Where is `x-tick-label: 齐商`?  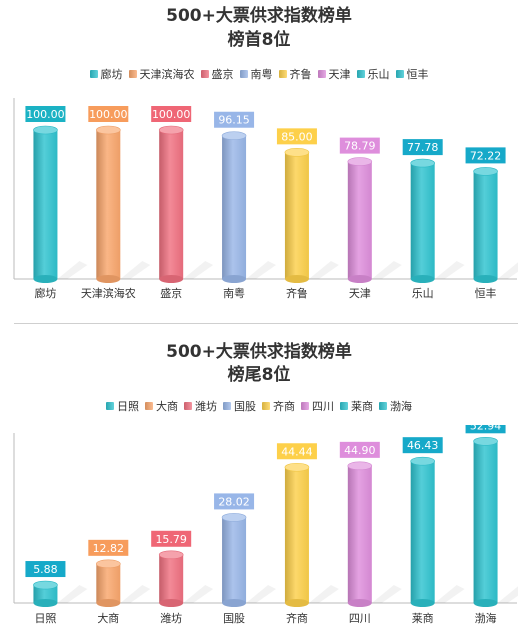
x-tick-label: 齐商 is located at coordinates (297, 618).